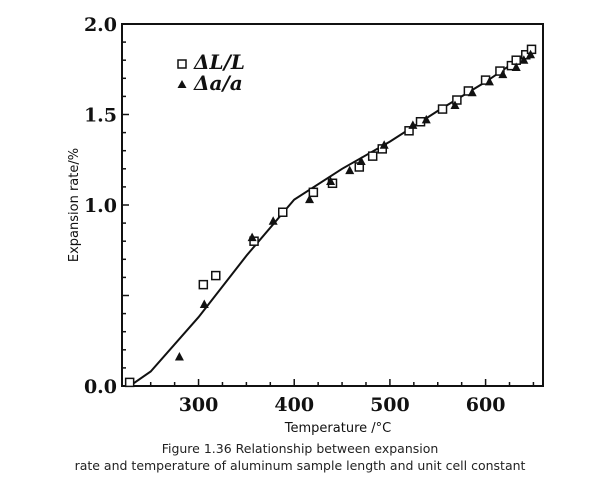 The image size is (600, 482). Describe the element at coordinates (100, 206) in the screenshot. I see `y-tick-label: 1.0` at that location.